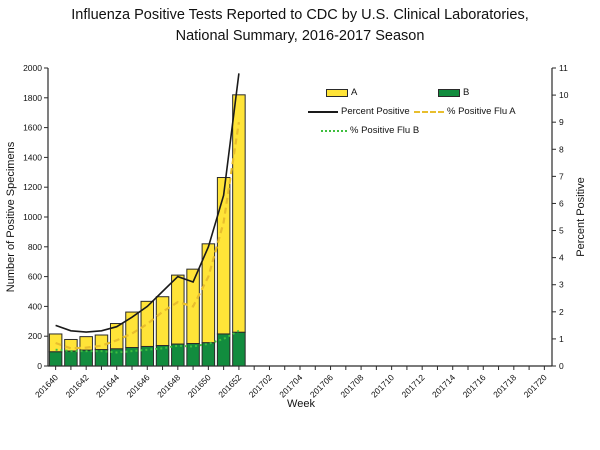 Image resolution: width=600 pixels, height=450 pixels. What do you see at coordinates (35, 336) in the screenshot?
I see `y-left-tick-label: 200` at bounding box center [35, 336].